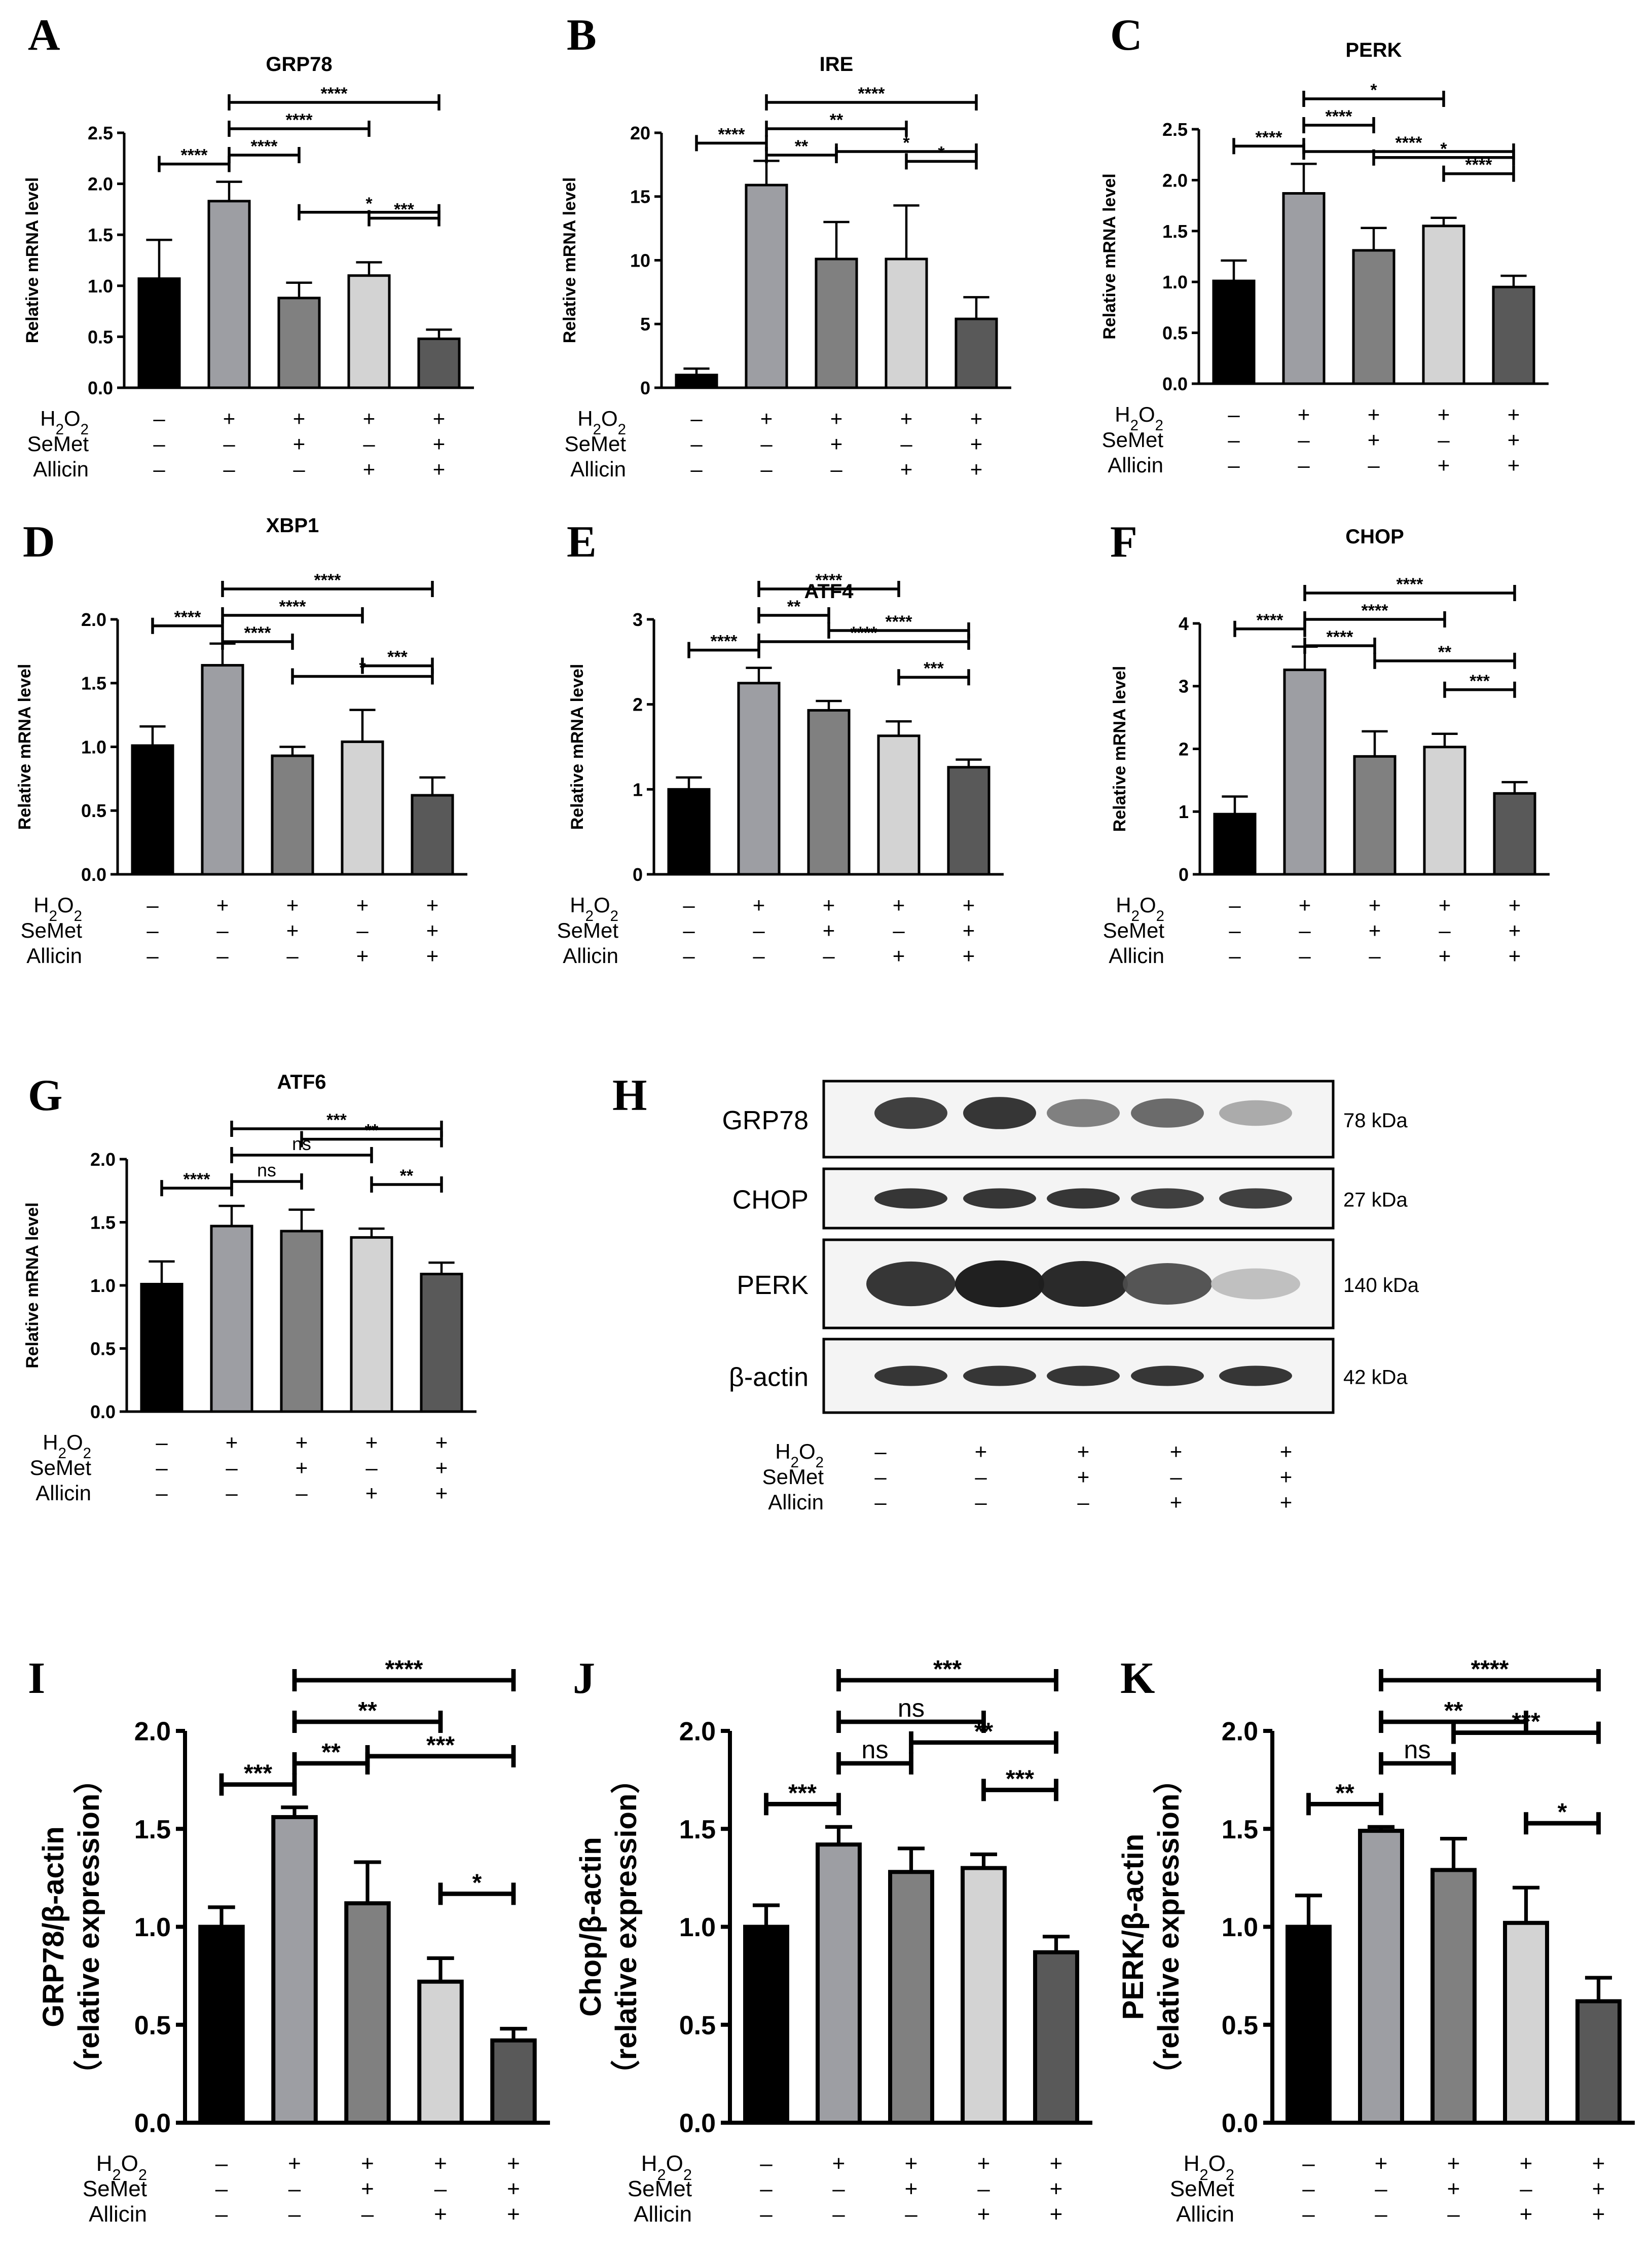 This screenshot has width=1652, height=2255. What do you see at coordinates (292, 956) in the screenshot?
I see `panel-d-cond-sign: –` at bounding box center [292, 956].